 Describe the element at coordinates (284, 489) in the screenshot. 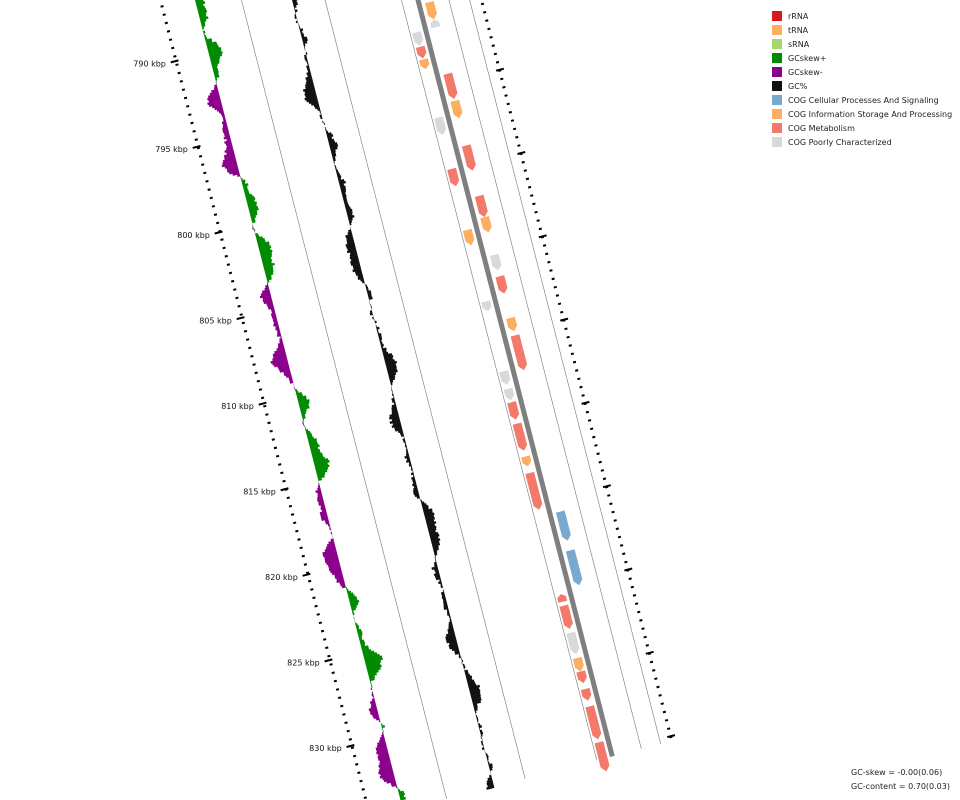

I see `kbp-major-tick` at that location.